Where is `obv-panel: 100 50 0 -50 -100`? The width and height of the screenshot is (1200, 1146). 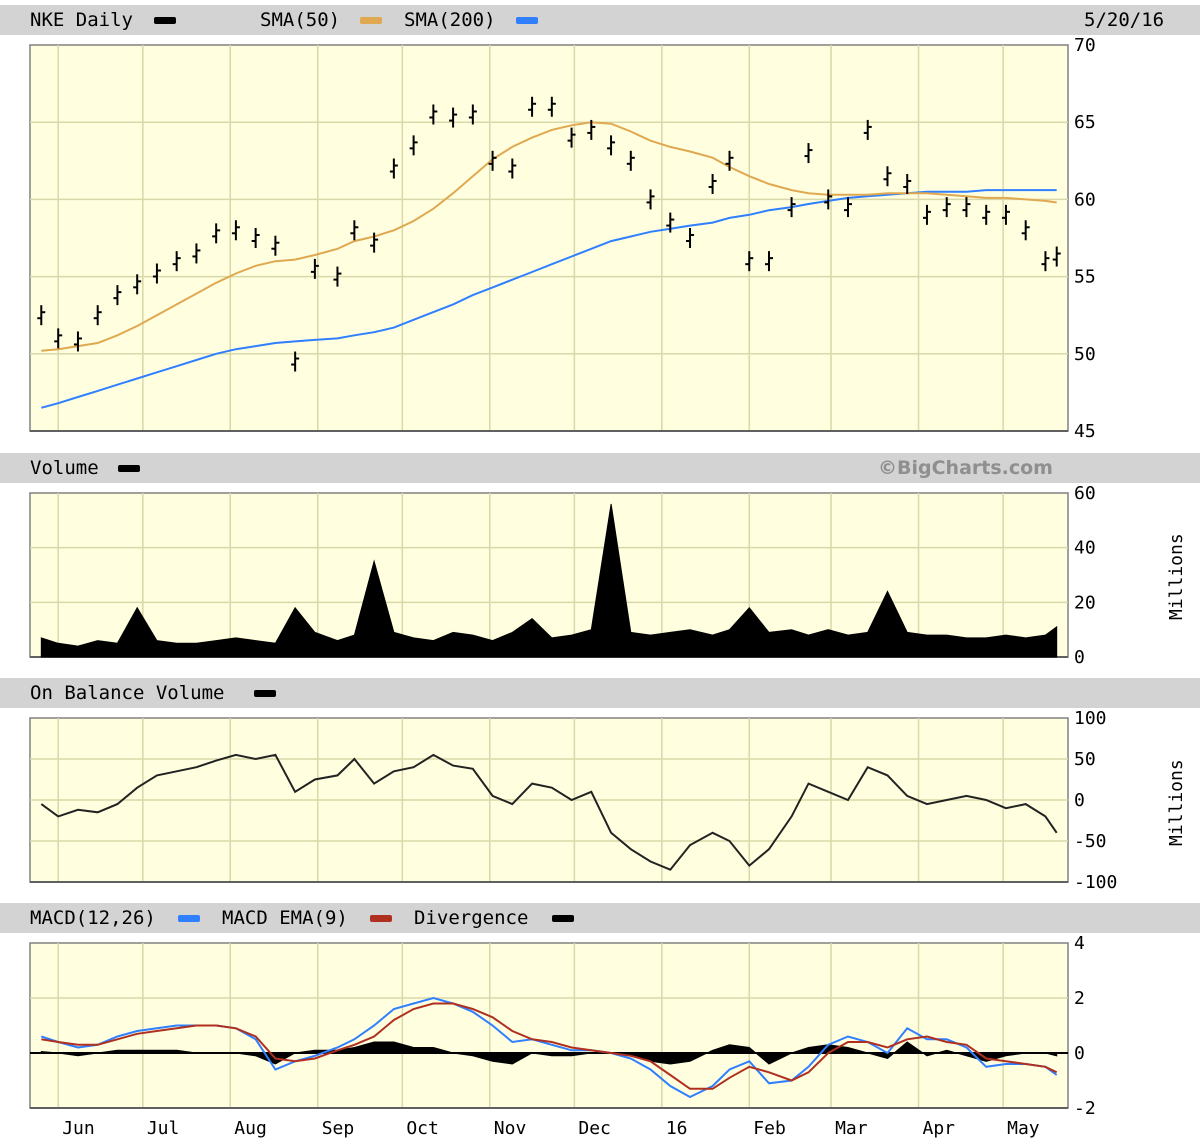
obv-panel: 100 50 0 -50 -100 is located at coordinates (573, 800).